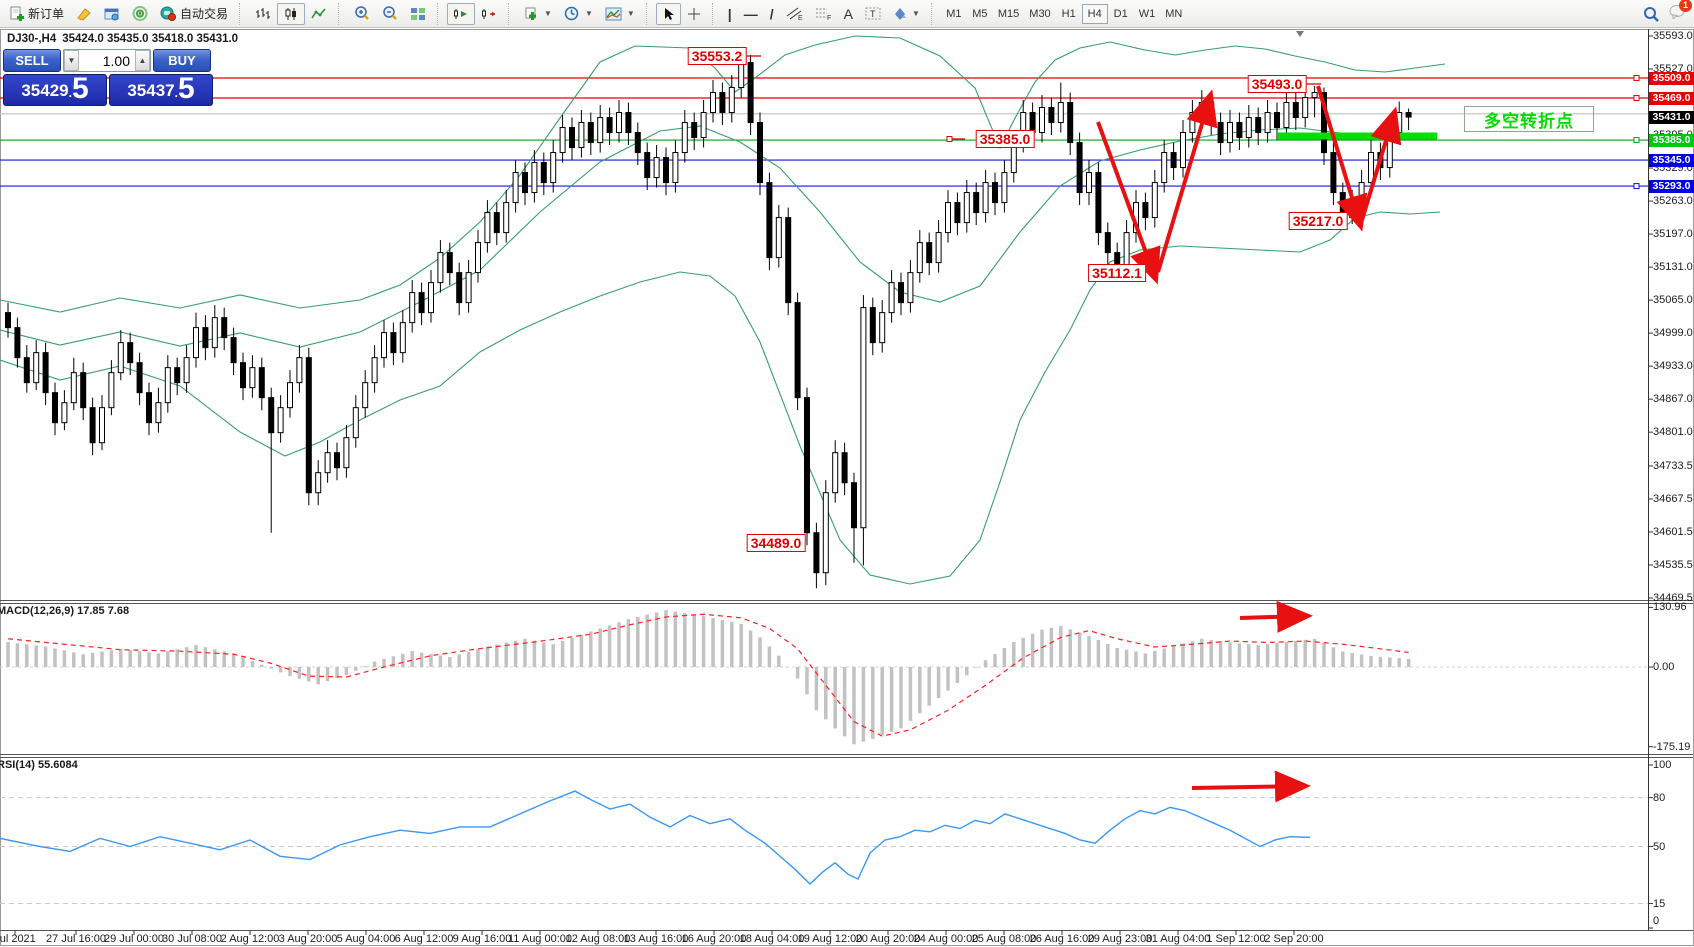 The height and width of the screenshot is (947, 1694). I want to click on auto-scroll-icon, so click(461, 13).